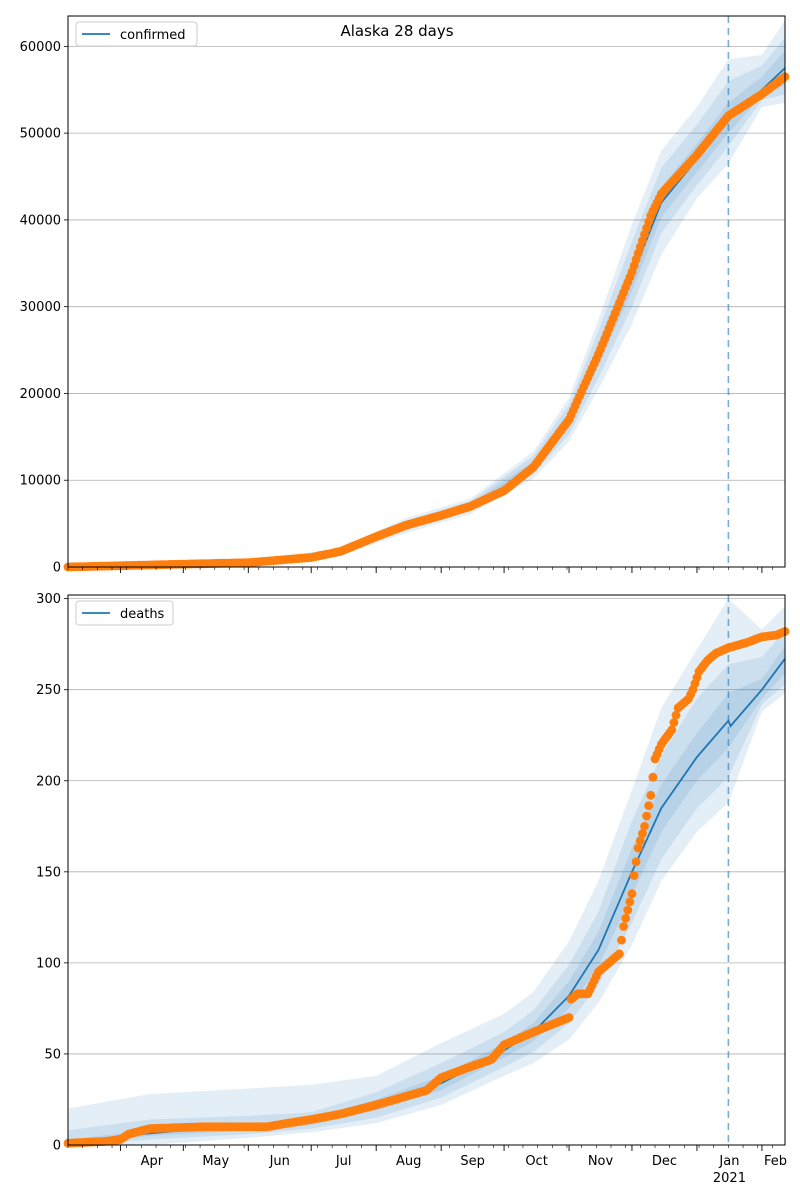 The height and width of the screenshot is (1200, 800). Describe the element at coordinates (153, 35) in the screenshot. I see `legend-label: confirmed` at that location.